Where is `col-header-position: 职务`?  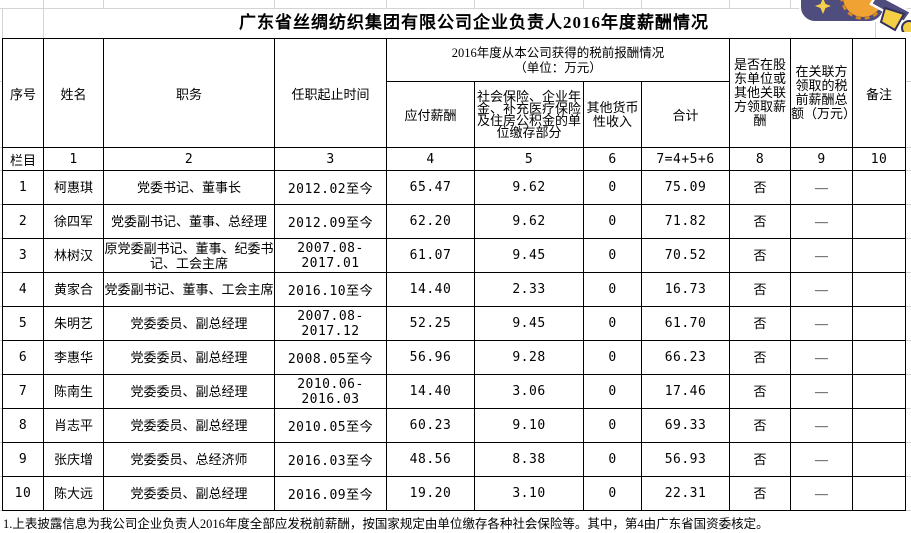
col-header-position: 职务 is located at coordinates (189, 93).